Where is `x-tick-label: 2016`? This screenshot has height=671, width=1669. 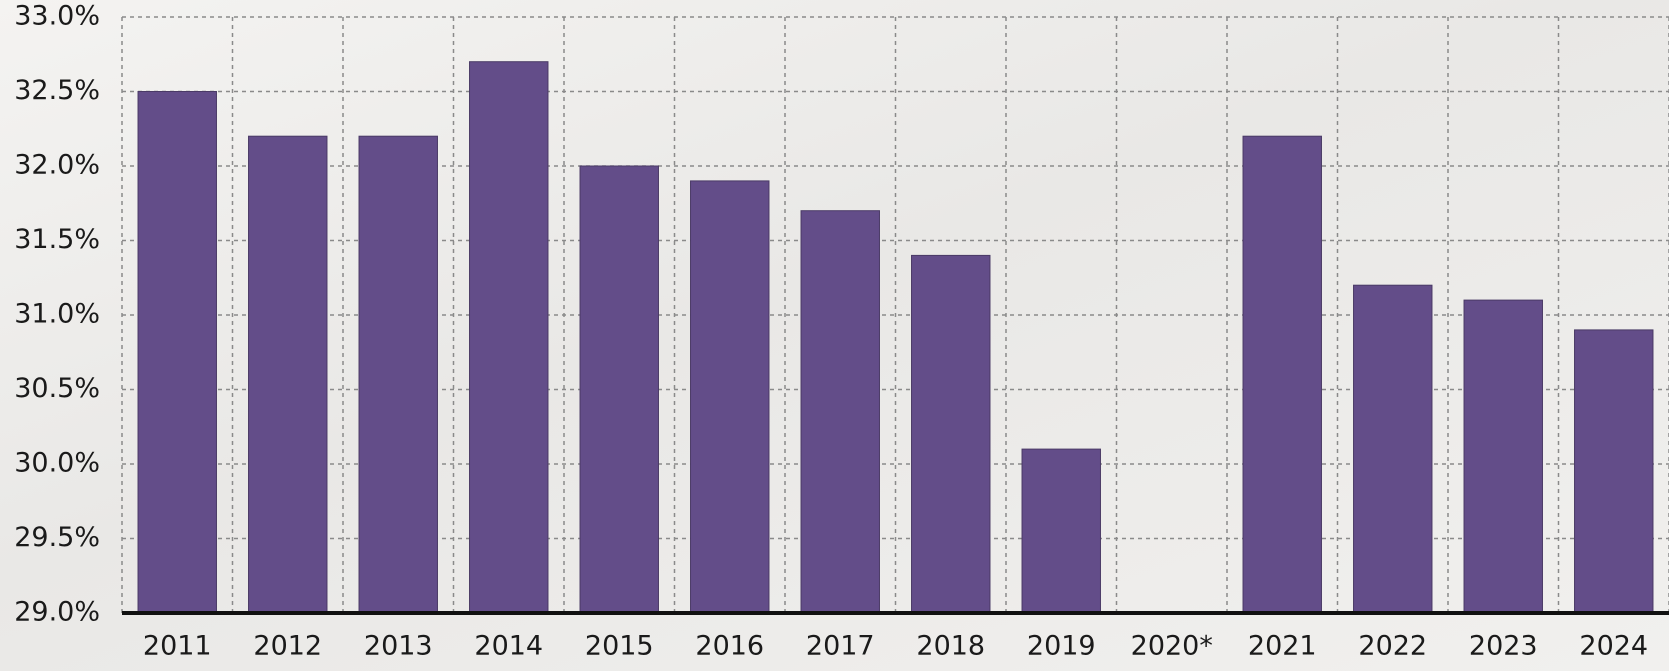
x-tick-label: 2016 is located at coordinates (729, 646).